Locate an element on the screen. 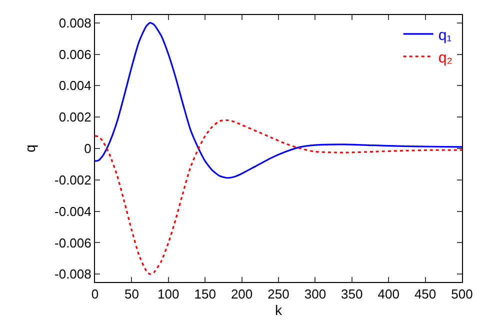  y-tick-label: 0.002 is located at coordinates (75, 117).